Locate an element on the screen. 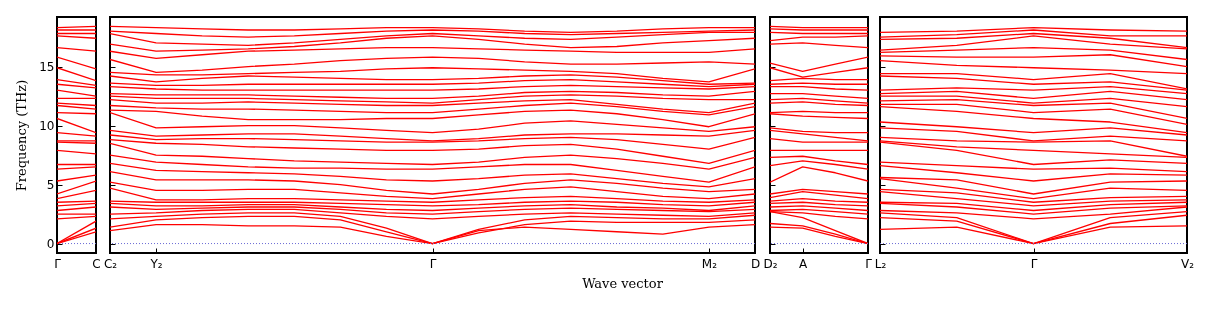  y-tick-label: 5 is located at coordinates (50, 185).